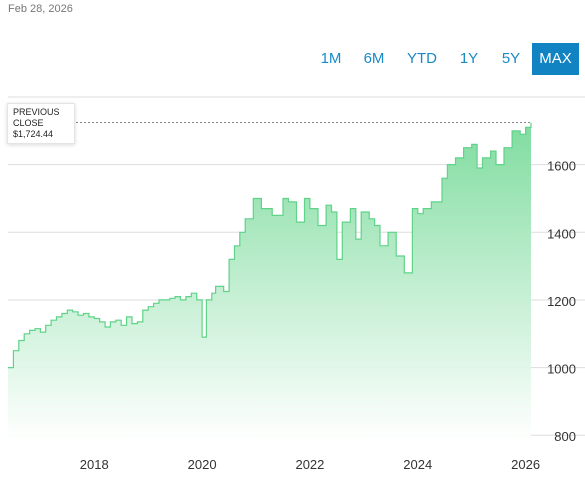 The width and height of the screenshot is (585, 478). I want to click on y-tick-label: 800, so click(565, 436).